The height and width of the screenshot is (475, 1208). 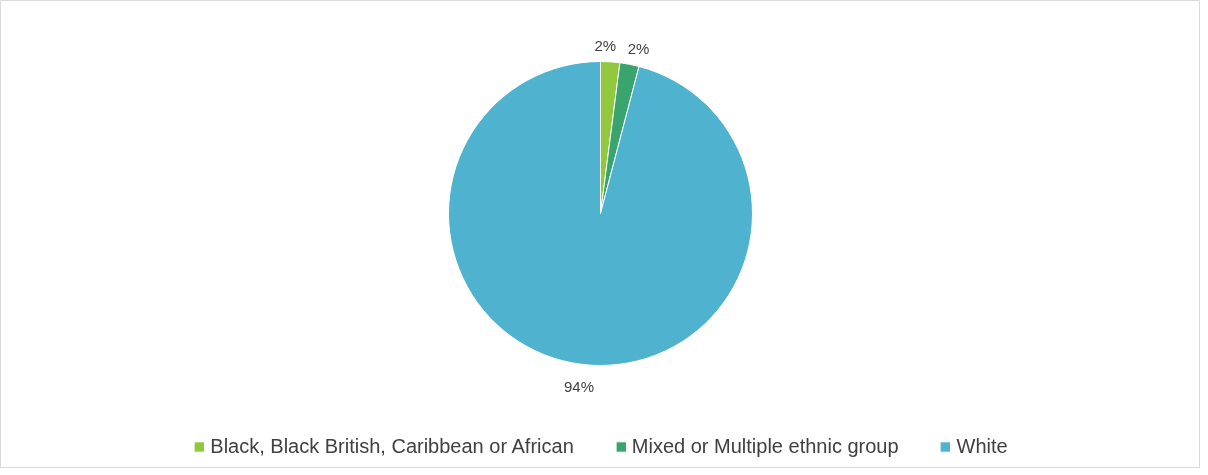 I want to click on data-label: 94%, so click(x=579, y=386).